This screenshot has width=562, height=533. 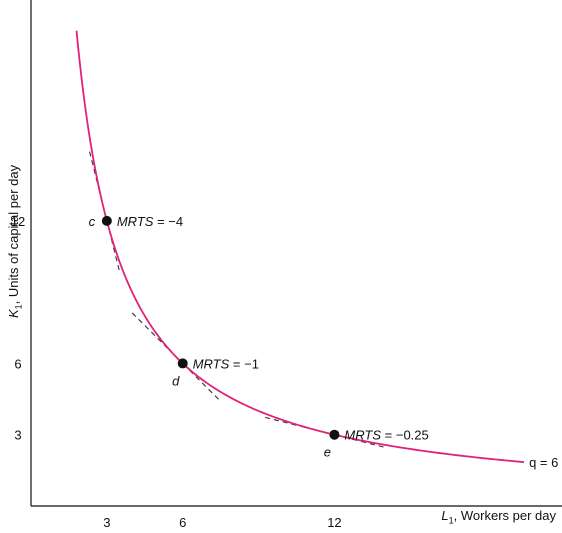 What do you see at coordinates (498, 517) in the screenshot?
I see `x-axis-label: L1, Workers per day` at bounding box center [498, 517].